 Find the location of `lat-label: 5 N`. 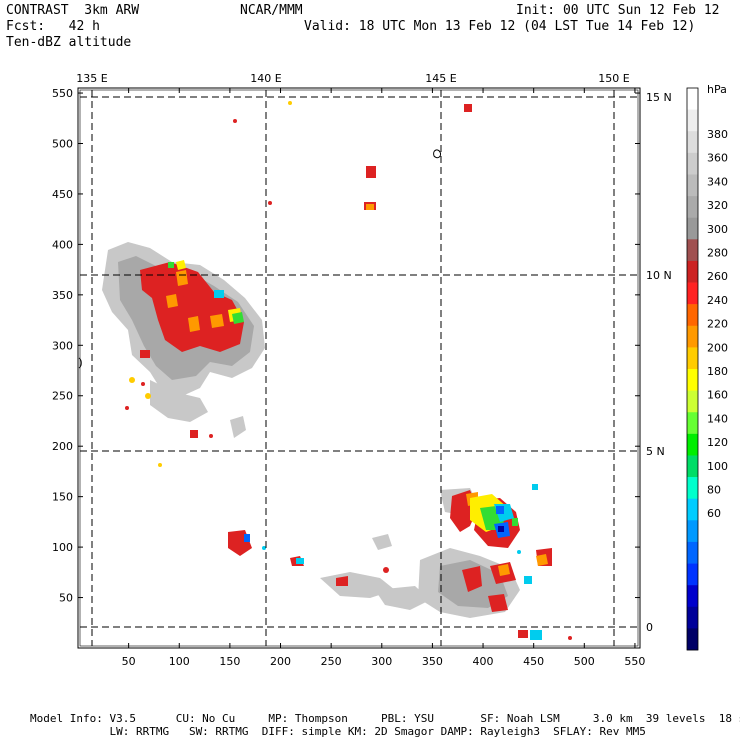

lat-label: 5 N is located at coordinates (655, 451).